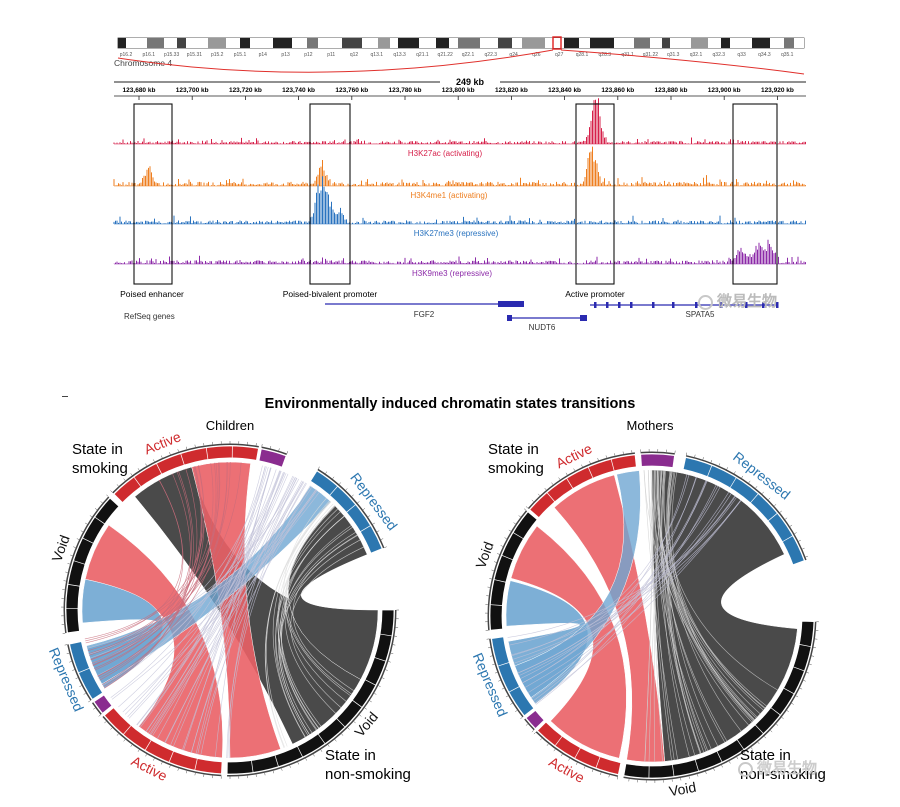 This screenshot has height=807, width=900. What do you see at coordinates (103, 704) in the screenshot?
I see `segment-purple-nonsmoking` at bounding box center [103, 704].